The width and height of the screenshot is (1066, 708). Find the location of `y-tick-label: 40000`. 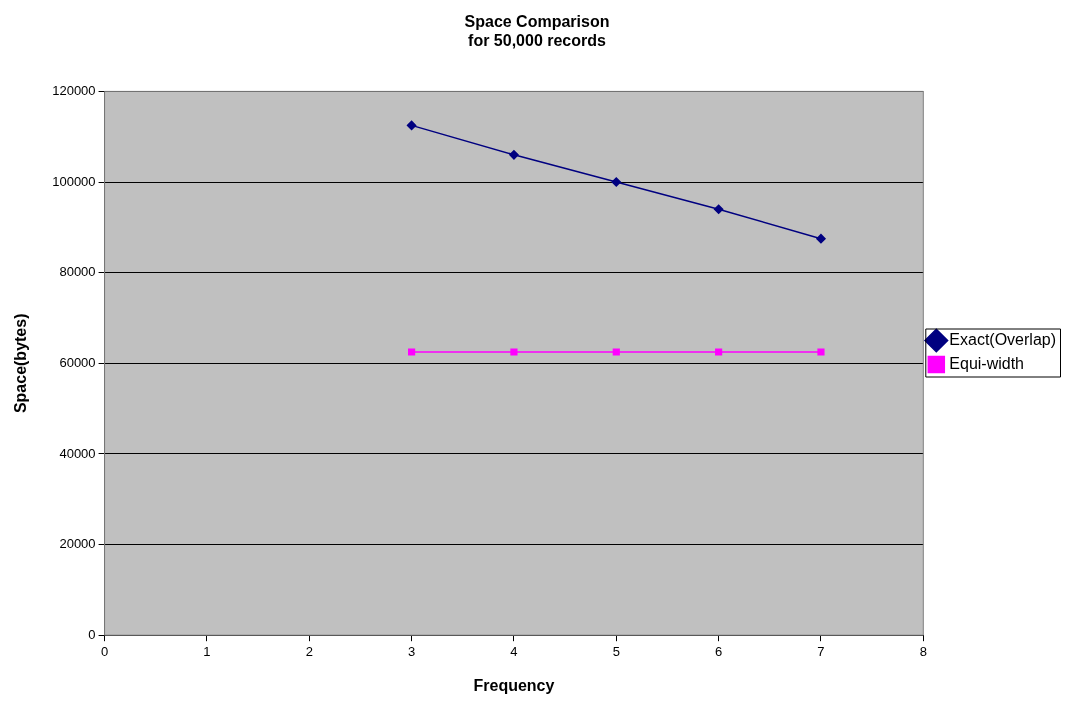

y-tick-label: 40000 is located at coordinates (77, 453).